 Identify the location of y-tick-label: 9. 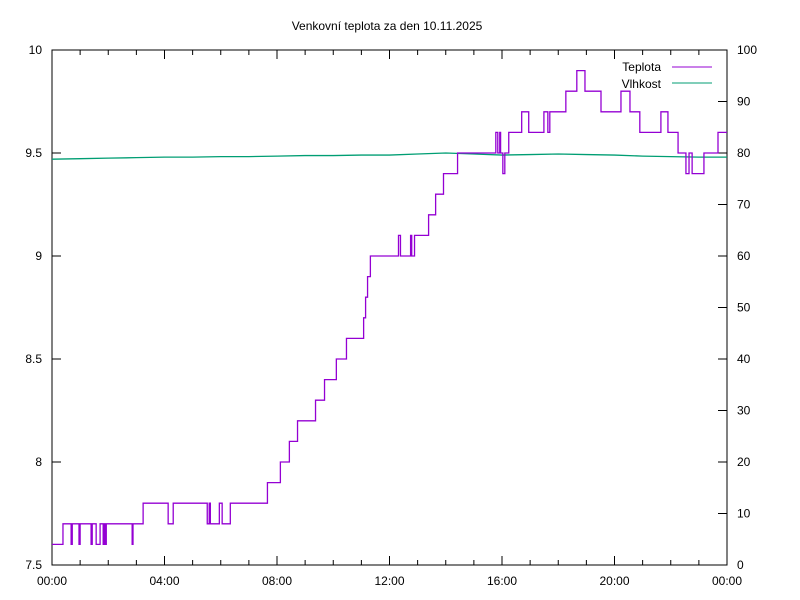
(38, 256).